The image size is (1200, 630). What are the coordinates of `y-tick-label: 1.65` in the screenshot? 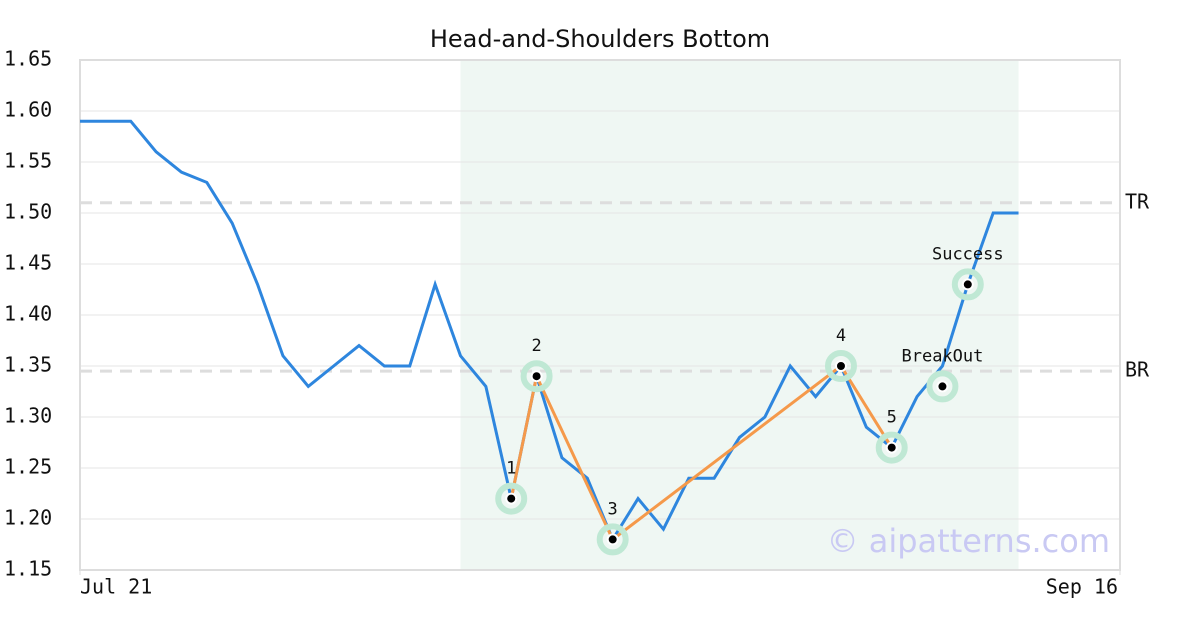 It's located at (28, 59).